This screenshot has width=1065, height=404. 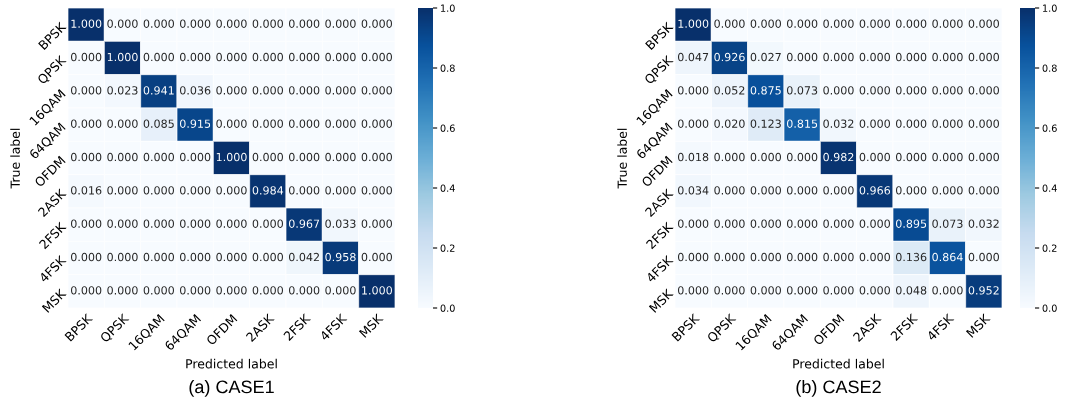 What do you see at coordinates (983, 290) in the screenshot?
I see `data-label: 0.952` at bounding box center [983, 290].